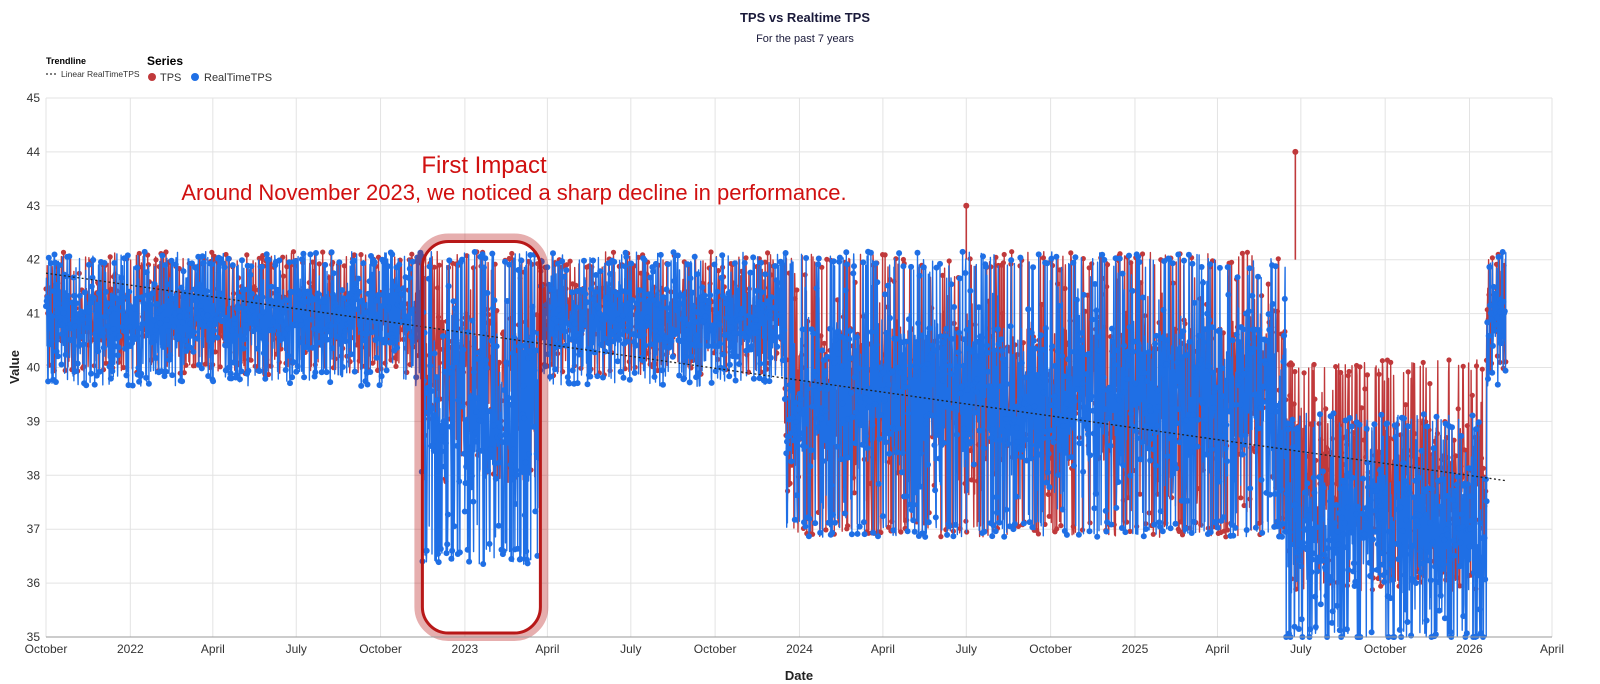 Image resolution: width=1600 pixels, height=684 pixels. Describe the element at coordinates (66, 61) in the screenshot. I see `legend-trendline-header: Trendline` at that location.